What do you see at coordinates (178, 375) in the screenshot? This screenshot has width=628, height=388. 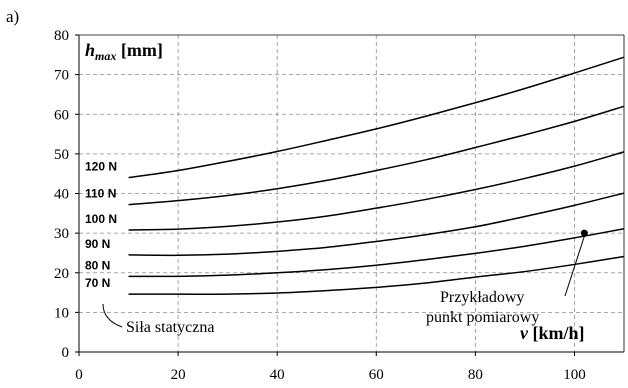 I see `x-tick-label-20: 20` at bounding box center [178, 375].